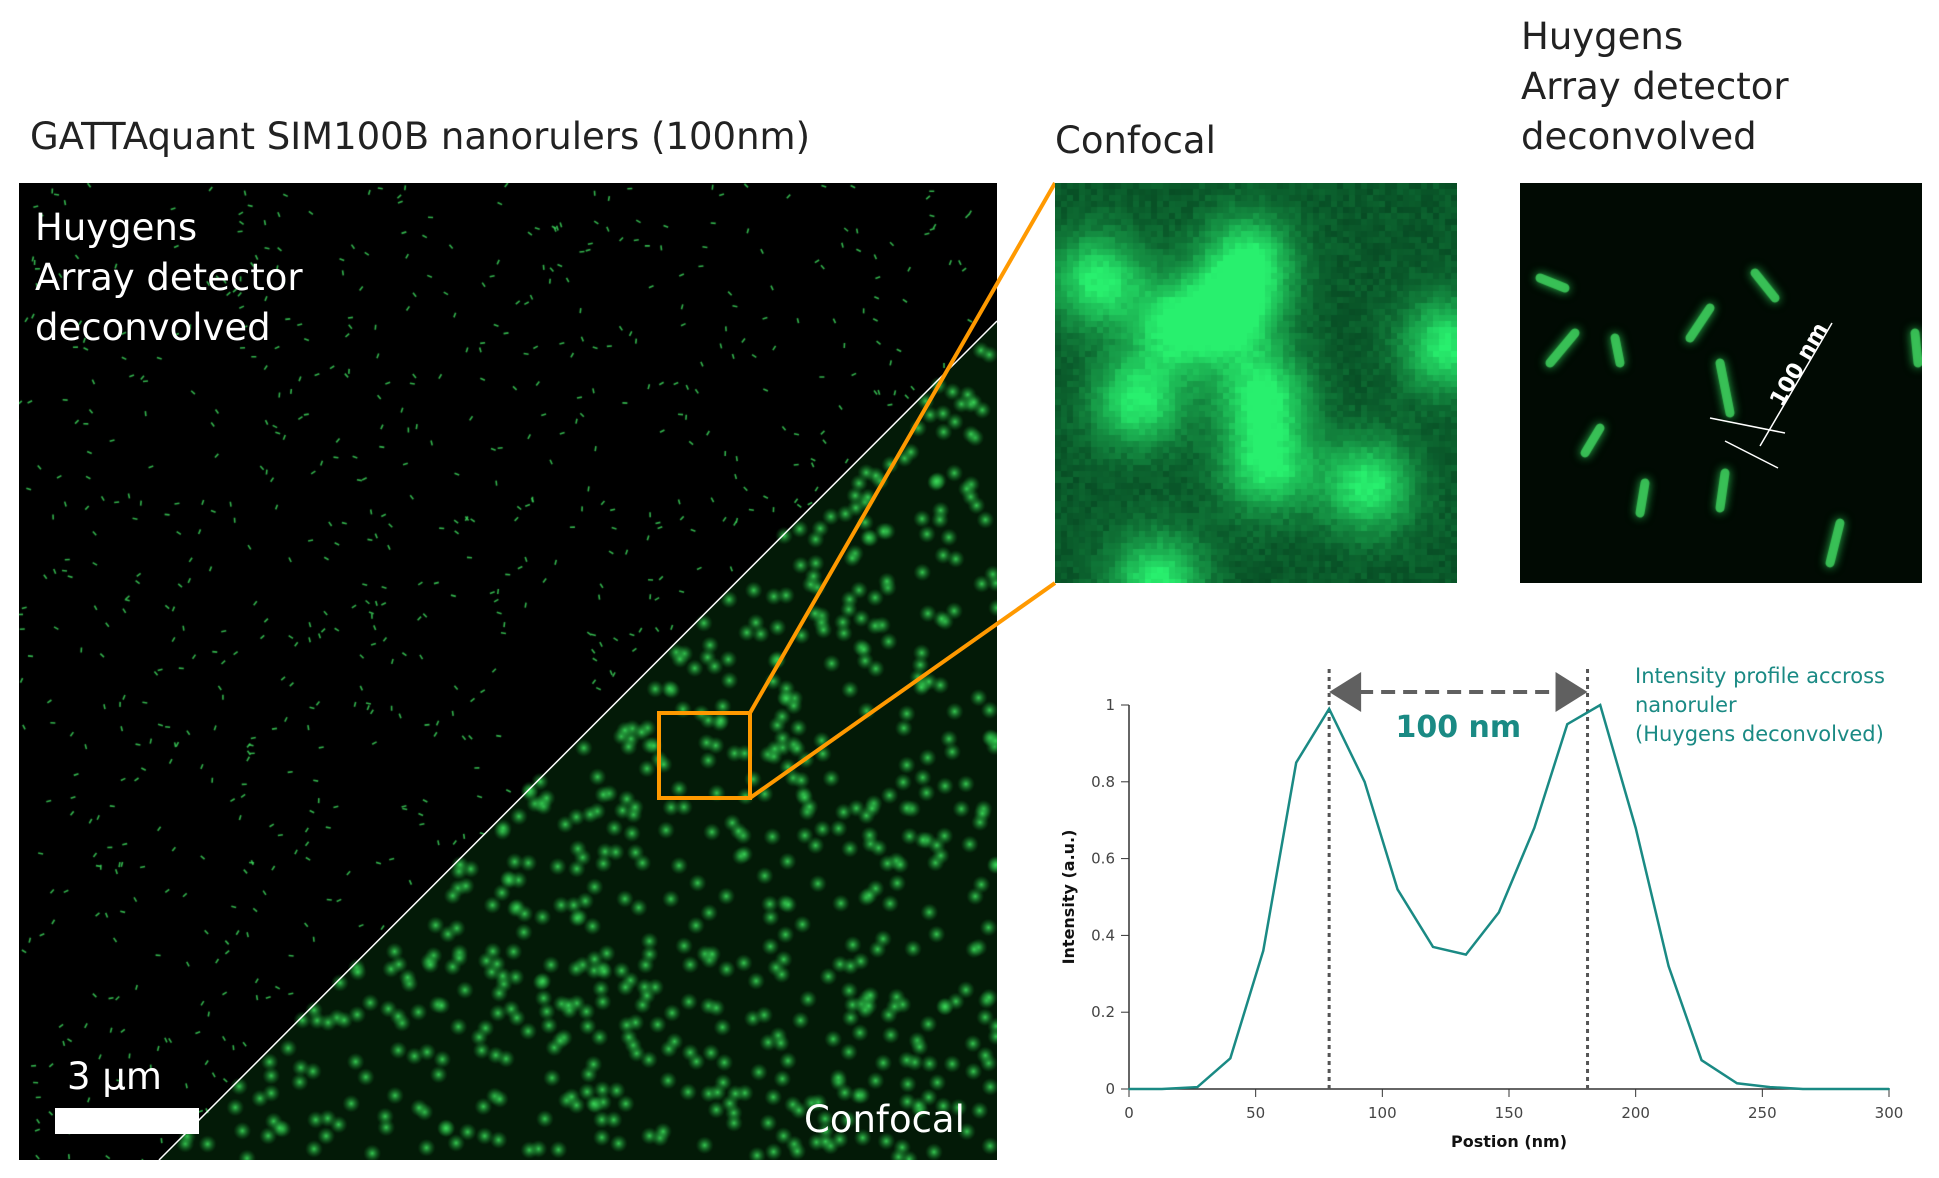  What do you see at coordinates (902, 448) in the screenshot?
I see `zoom-connector-top` at bounding box center [902, 448].